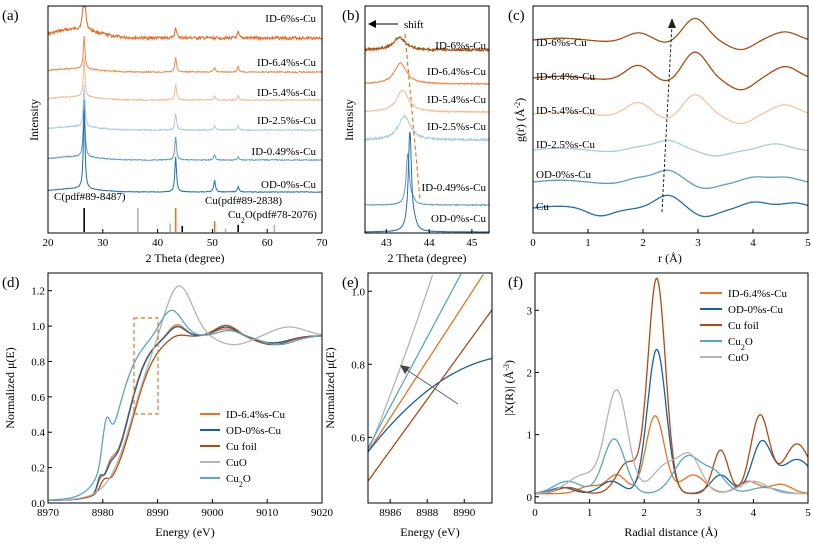 Image resolution: width=813 pixels, height=545 pixels. I want to click on panel-d-frame, so click(185, 388).